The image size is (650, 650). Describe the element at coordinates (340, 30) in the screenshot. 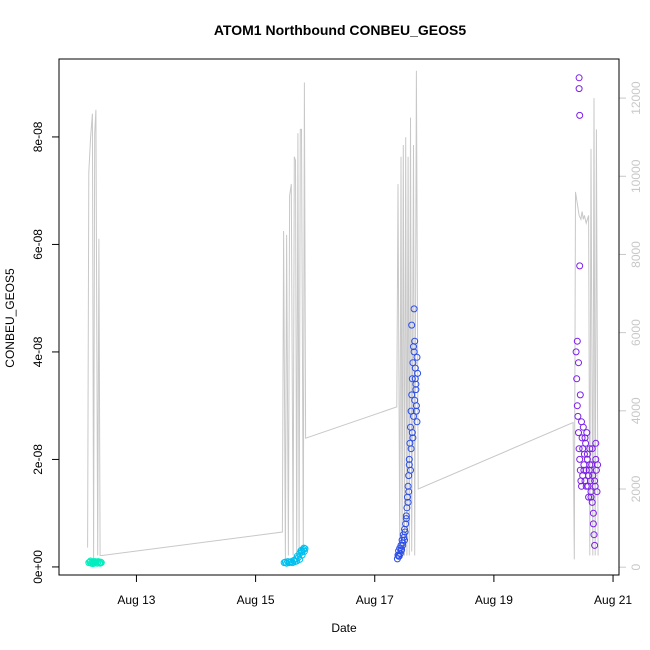

I see `chart-title: ATOM1 Northbound CONBEU_GEOS5` at that location.